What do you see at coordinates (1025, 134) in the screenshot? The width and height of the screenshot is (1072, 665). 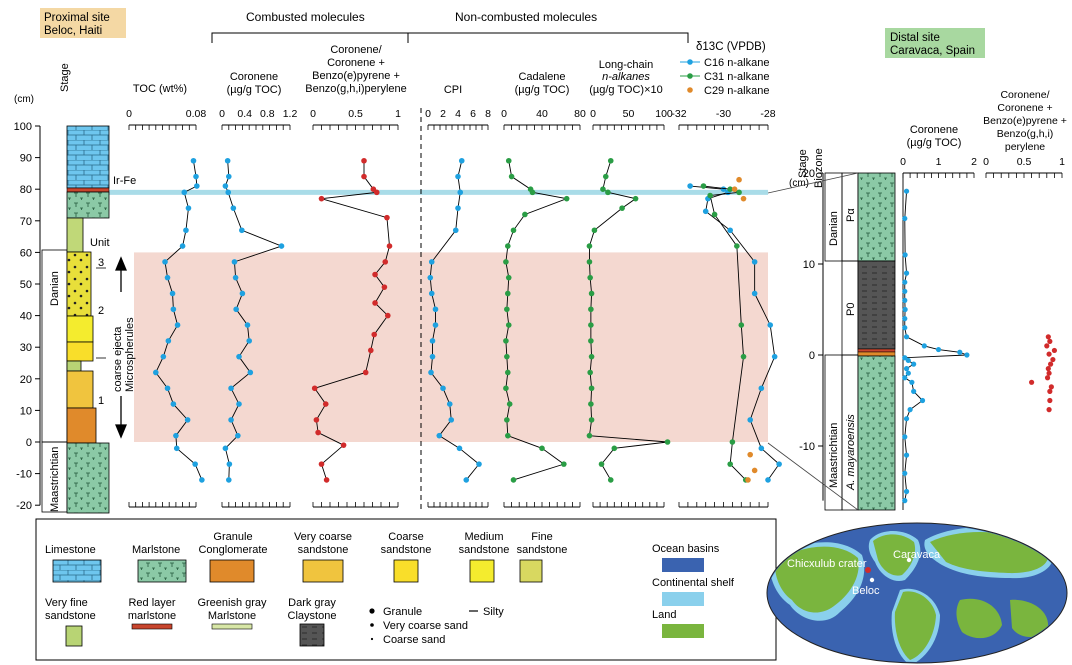 I see `distal-ratio-4: Benzo(g,h,i)` at bounding box center [1025, 134].